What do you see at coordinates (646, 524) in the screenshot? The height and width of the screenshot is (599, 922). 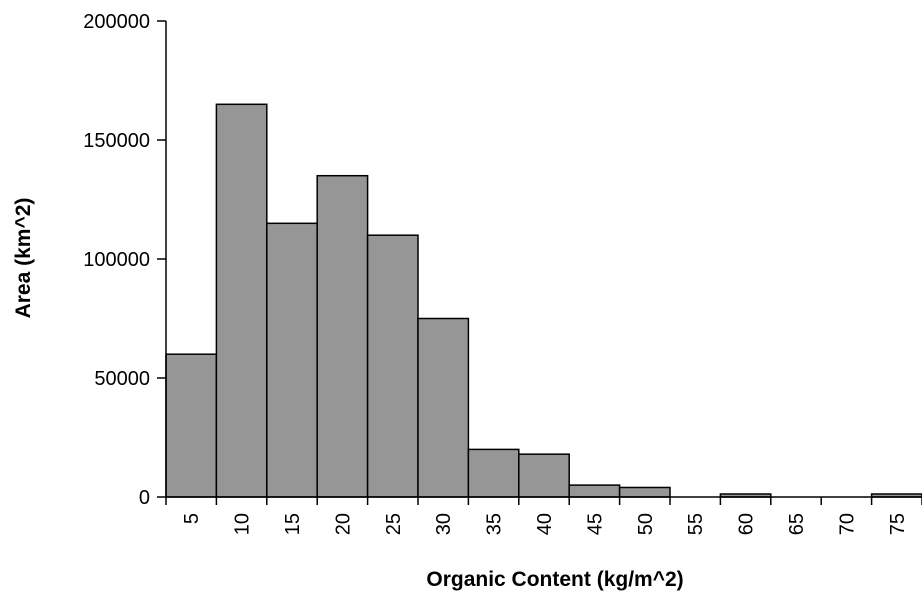 I see `x-tick-label: 50` at bounding box center [646, 524].